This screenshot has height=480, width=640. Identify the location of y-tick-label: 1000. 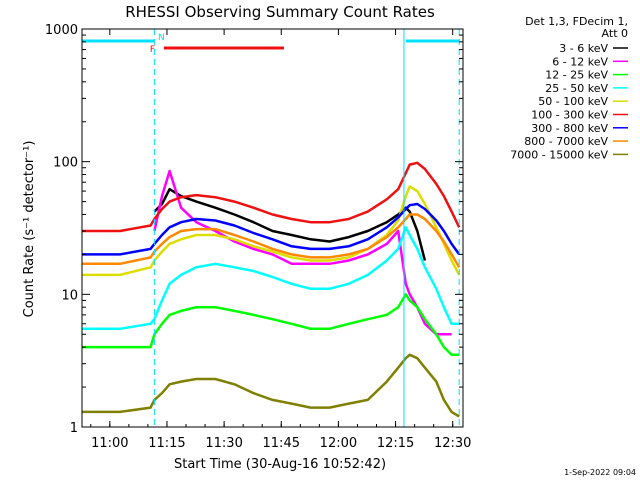
(61, 30).